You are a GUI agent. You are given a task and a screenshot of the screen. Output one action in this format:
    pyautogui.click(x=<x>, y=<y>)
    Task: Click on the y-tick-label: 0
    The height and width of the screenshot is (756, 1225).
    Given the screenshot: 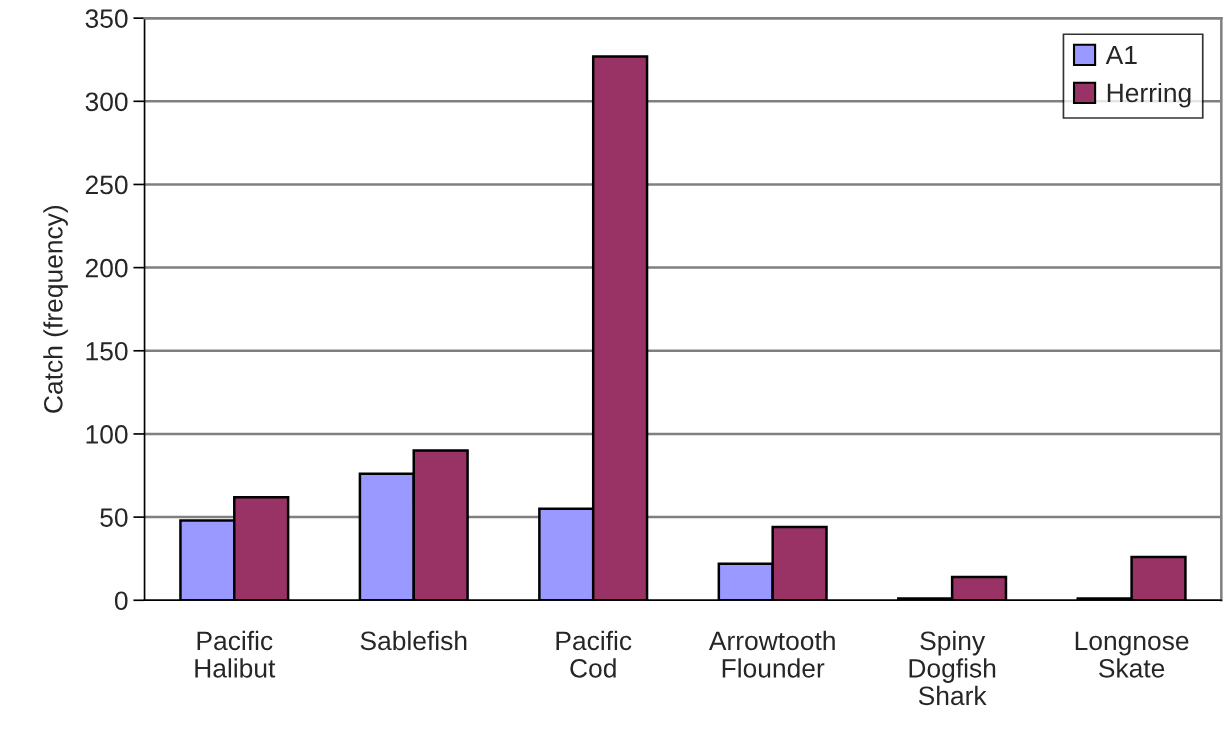 What is the action you would take?
    pyautogui.click(x=121, y=601)
    